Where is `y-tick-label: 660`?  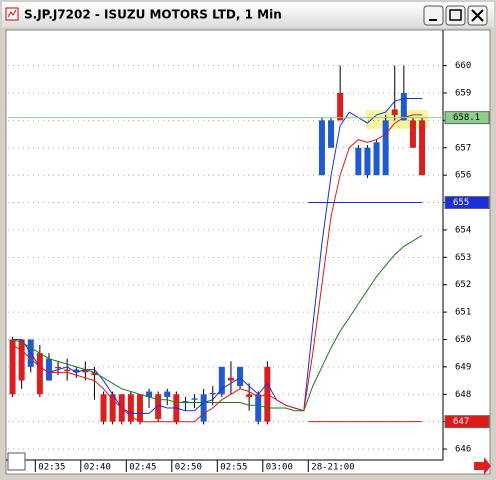 y-tick-label: 660 is located at coordinates (463, 66).